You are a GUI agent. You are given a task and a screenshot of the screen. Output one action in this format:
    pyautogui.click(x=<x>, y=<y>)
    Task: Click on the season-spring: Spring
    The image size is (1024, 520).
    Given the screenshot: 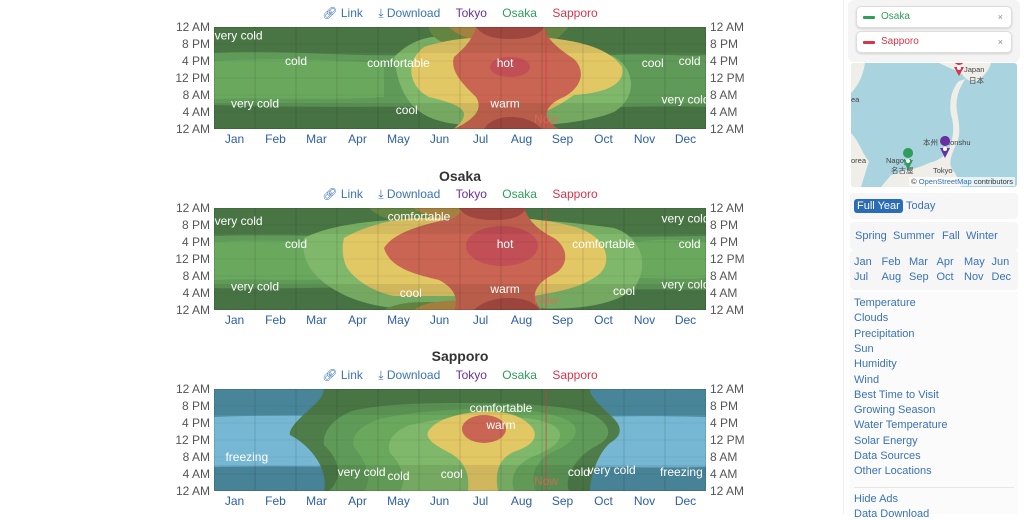 What is the action you would take?
    pyautogui.click(x=871, y=236)
    